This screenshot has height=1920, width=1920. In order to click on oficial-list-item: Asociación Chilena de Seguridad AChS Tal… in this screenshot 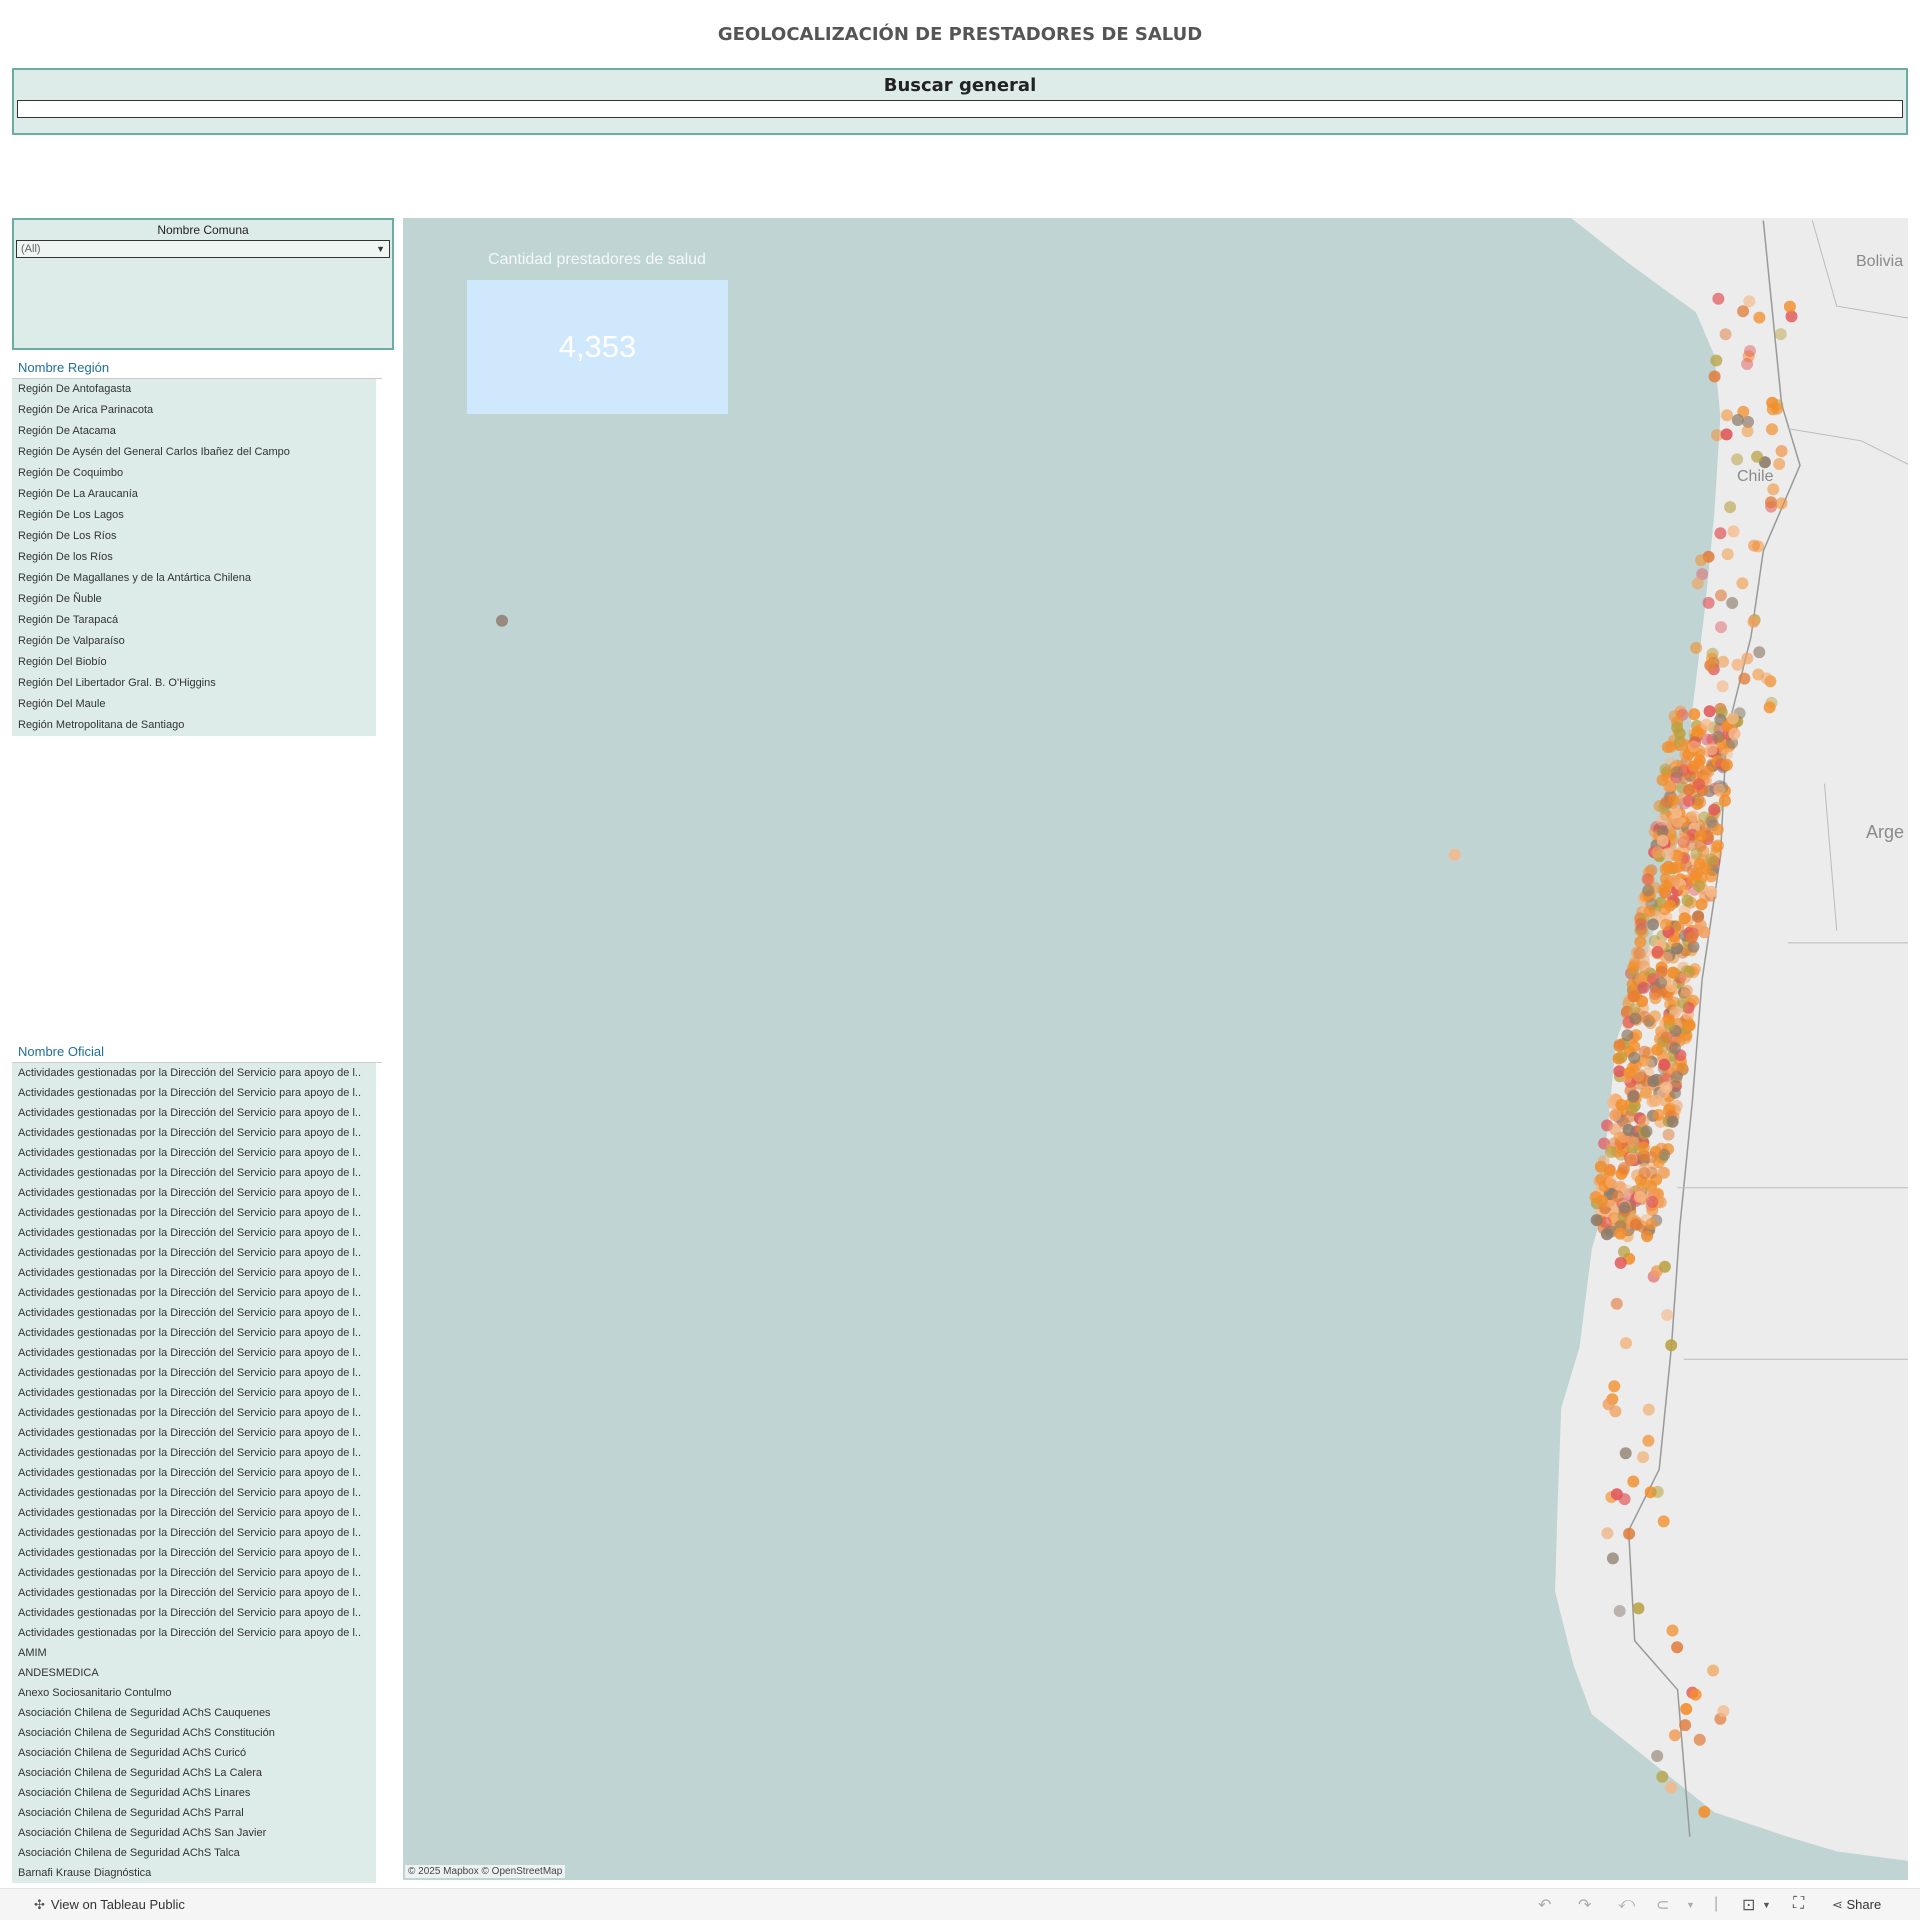, I will do `click(194, 1853)`.